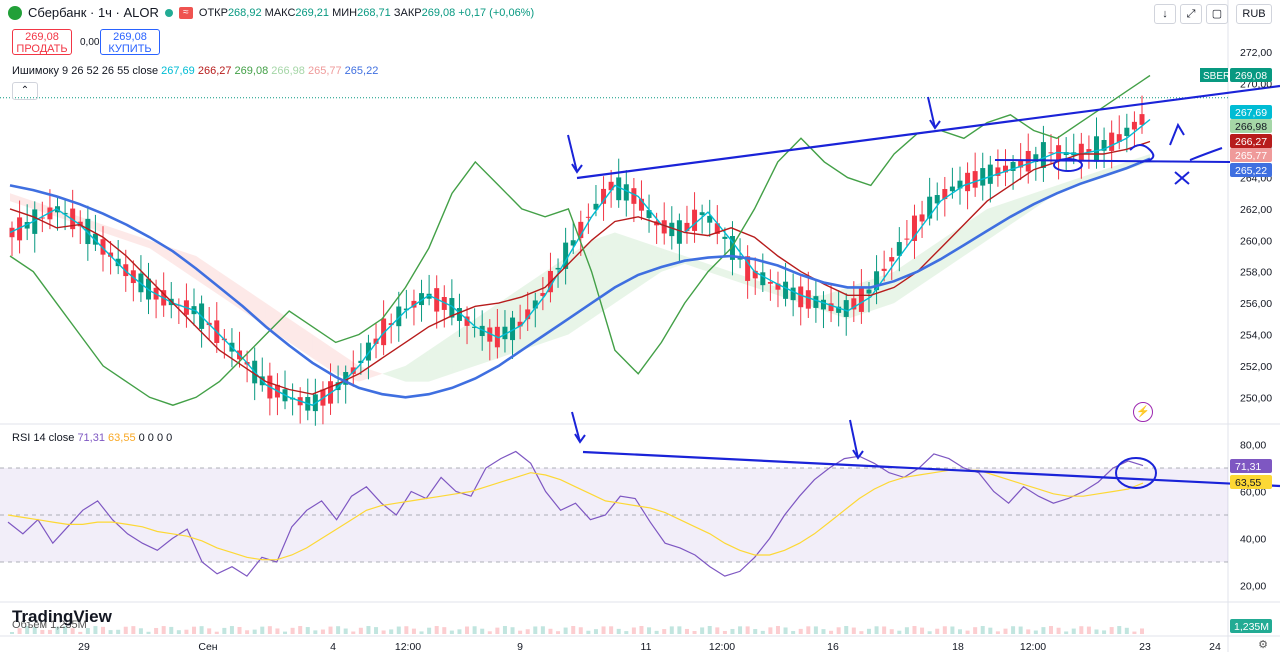  I want to click on time-tick: Сен, so click(207, 646).